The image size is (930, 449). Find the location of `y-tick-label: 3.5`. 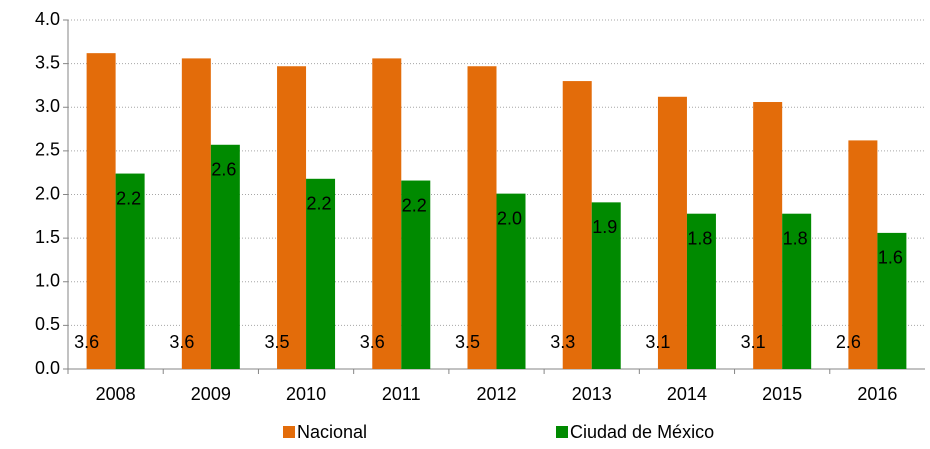

y-tick-label: 3.5 is located at coordinates (47, 62).